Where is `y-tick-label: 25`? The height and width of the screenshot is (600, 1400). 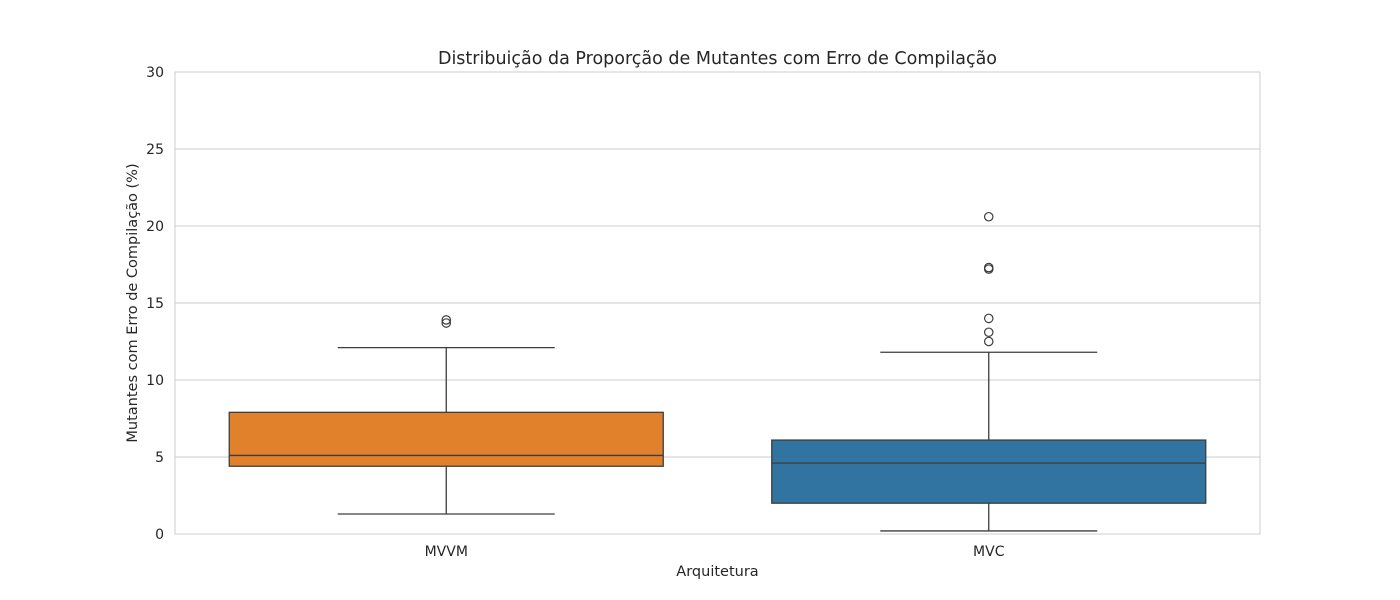
y-tick-label: 25 is located at coordinates (155, 150).